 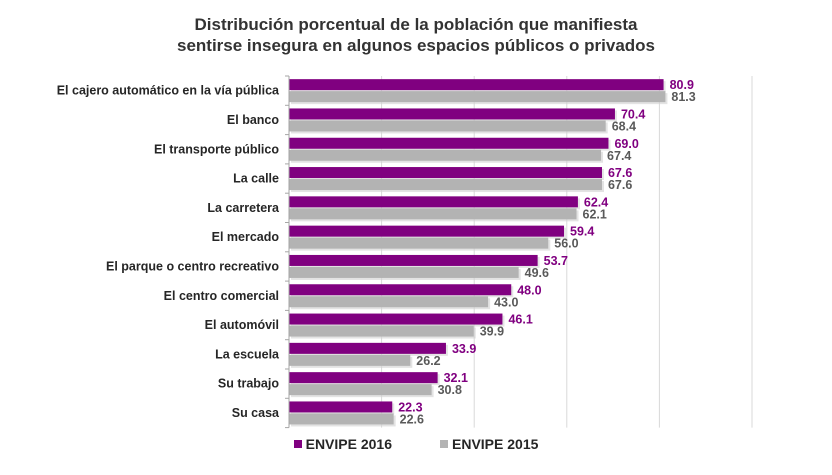 I want to click on category-label: El automóvil, so click(x=242, y=325).